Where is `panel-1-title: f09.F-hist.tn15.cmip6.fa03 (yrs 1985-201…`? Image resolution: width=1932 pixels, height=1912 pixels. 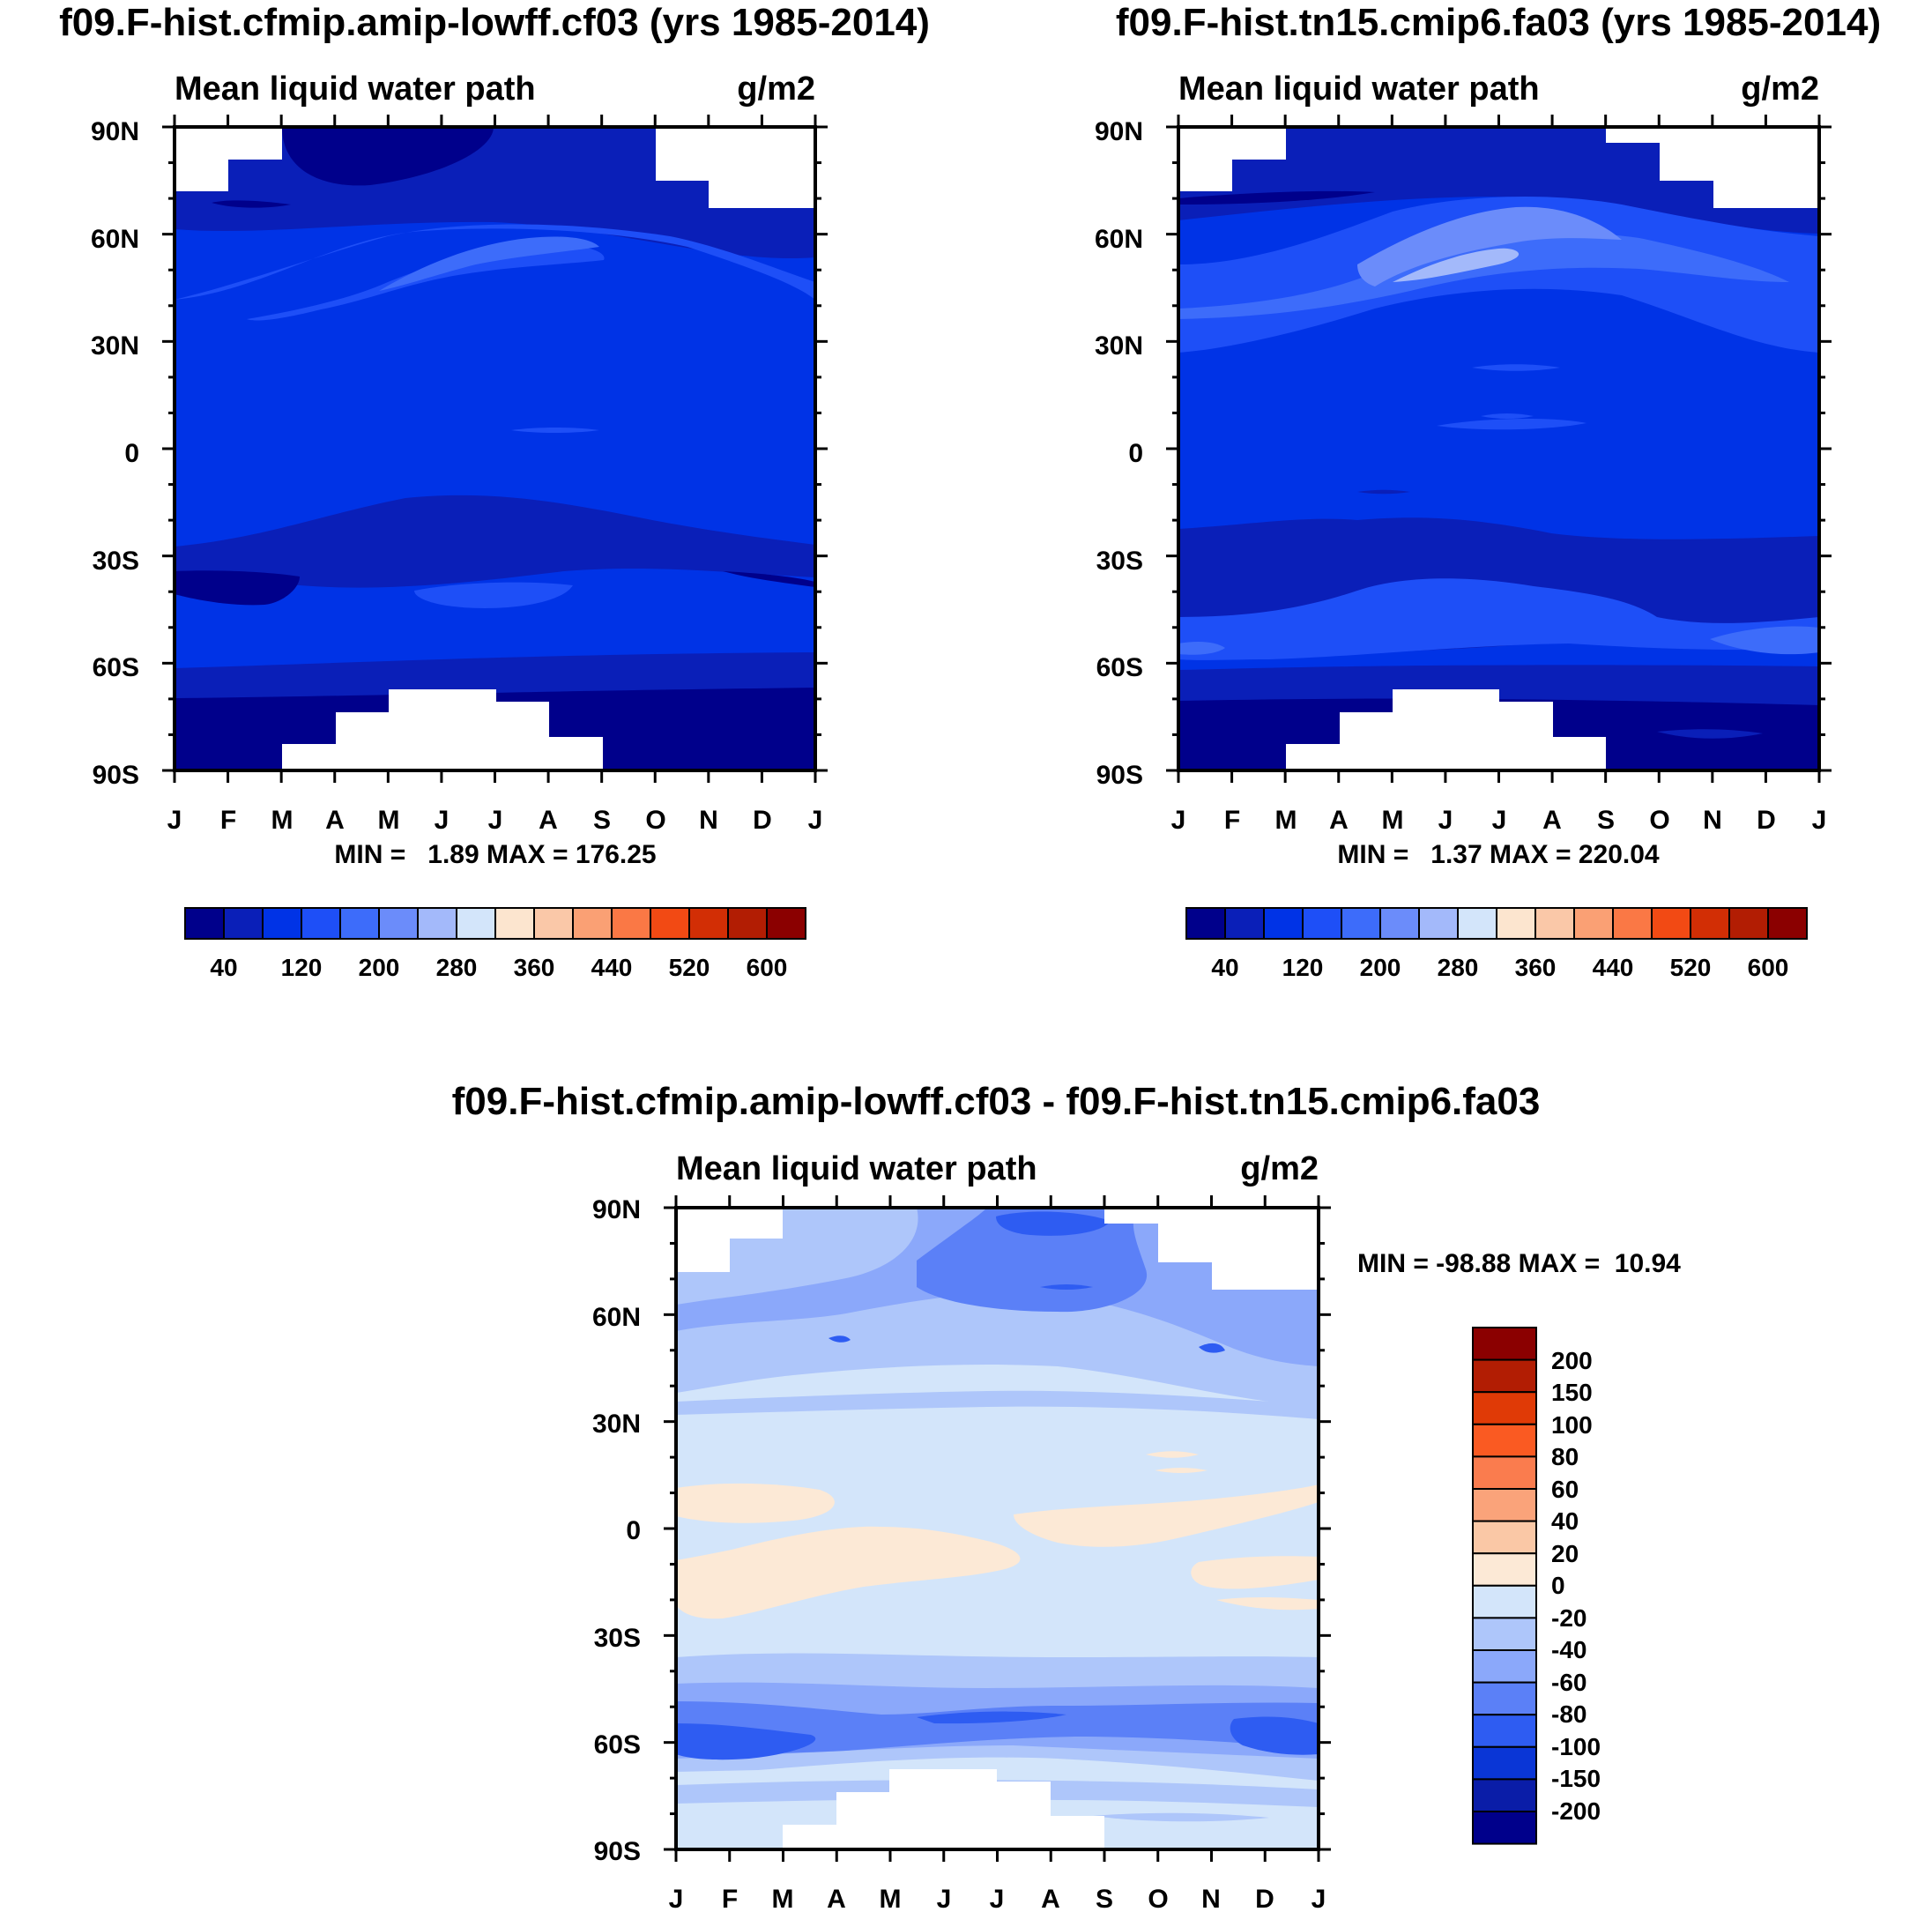
panel-1-title: f09.F-hist.tn15.cmip6.fa03 (yrs 1985-201… is located at coordinates (1498, 22).